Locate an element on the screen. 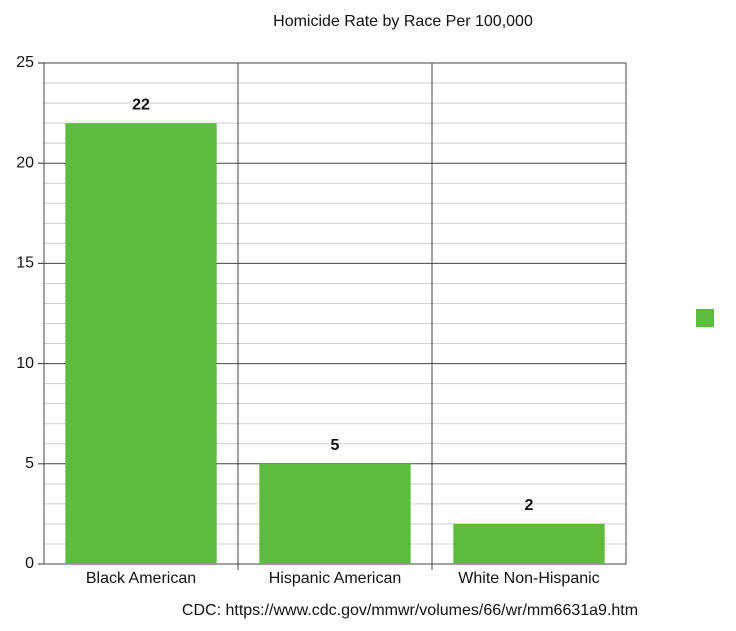  x-tick-label: Hispanic American is located at coordinates (335, 578).